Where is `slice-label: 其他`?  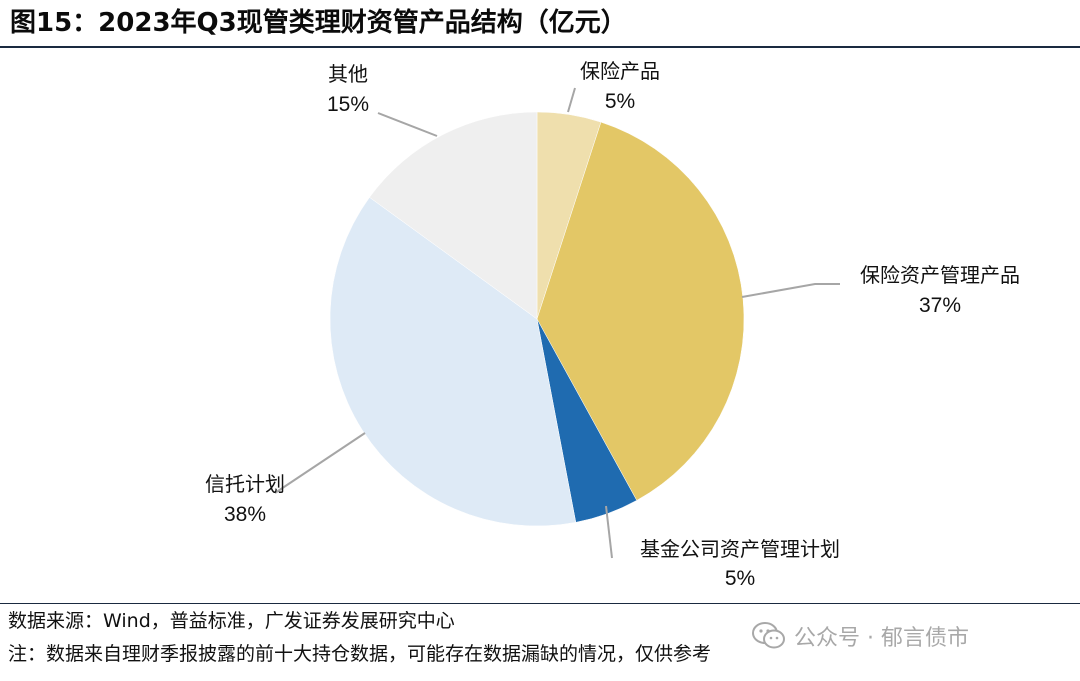
slice-label: 其他 is located at coordinates (348, 74).